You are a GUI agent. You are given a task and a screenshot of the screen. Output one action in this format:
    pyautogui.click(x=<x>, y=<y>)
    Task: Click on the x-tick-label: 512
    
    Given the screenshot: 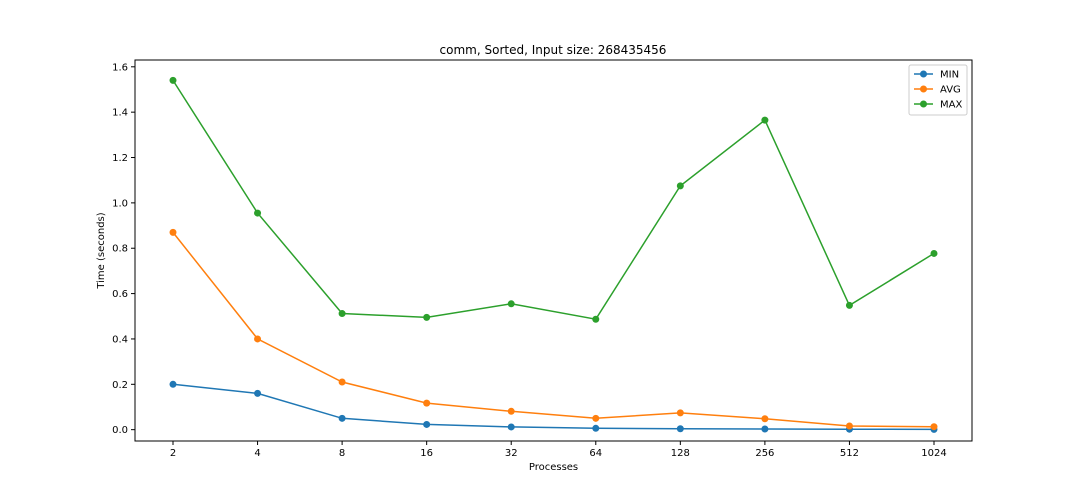 What is the action you would take?
    pyautogui.click(x=849, y=453)
    